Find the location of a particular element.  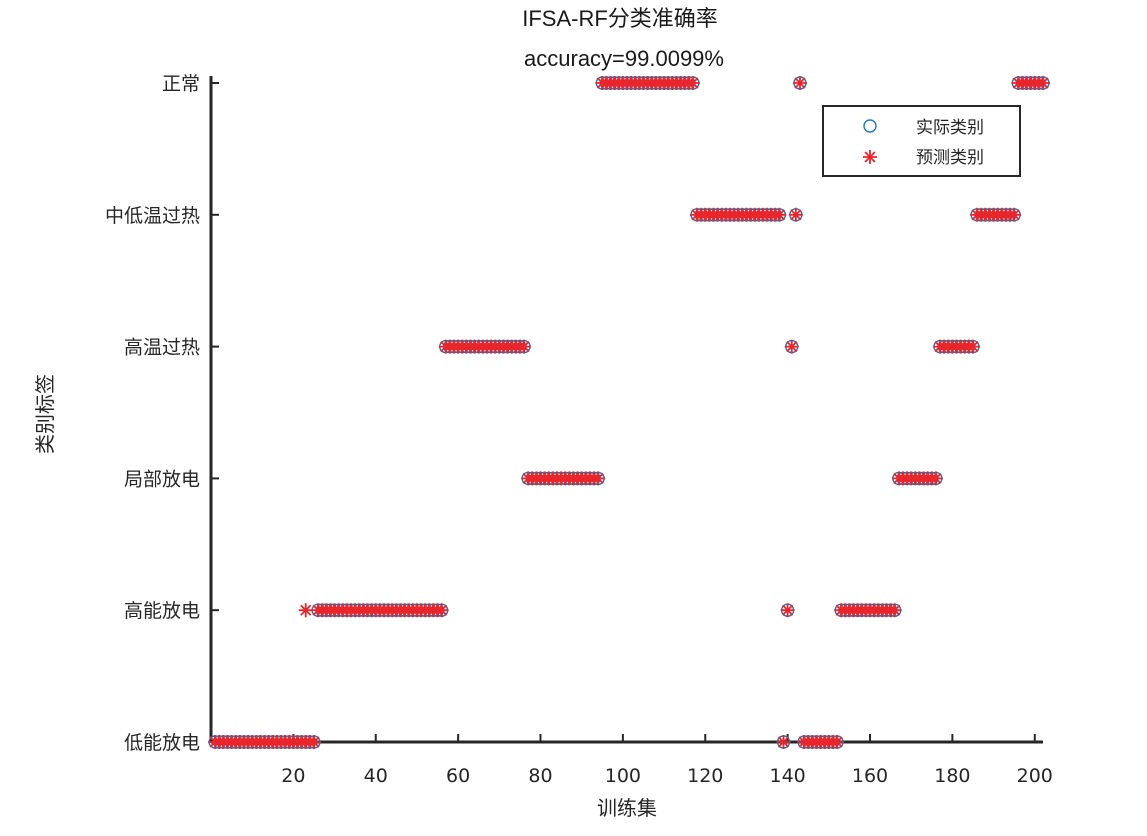

x-tick-label: 140 is located at coordinates (788, 776).